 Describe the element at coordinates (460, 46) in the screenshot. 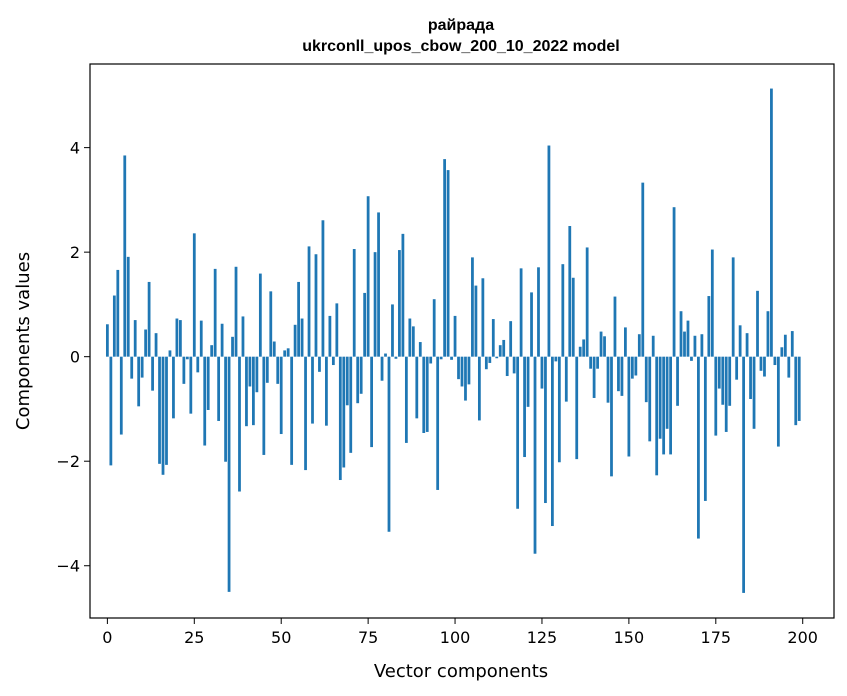

I see `chart-title-line2: ukrconll_upos_cbow_200_10_2022 model` at that location.